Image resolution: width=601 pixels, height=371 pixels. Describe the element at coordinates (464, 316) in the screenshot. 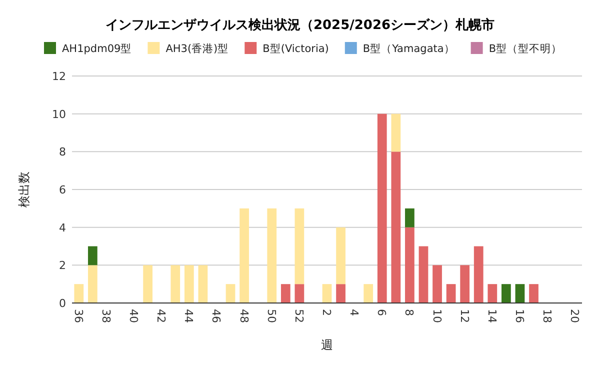

I see `x-tick-label: 12` at that location.